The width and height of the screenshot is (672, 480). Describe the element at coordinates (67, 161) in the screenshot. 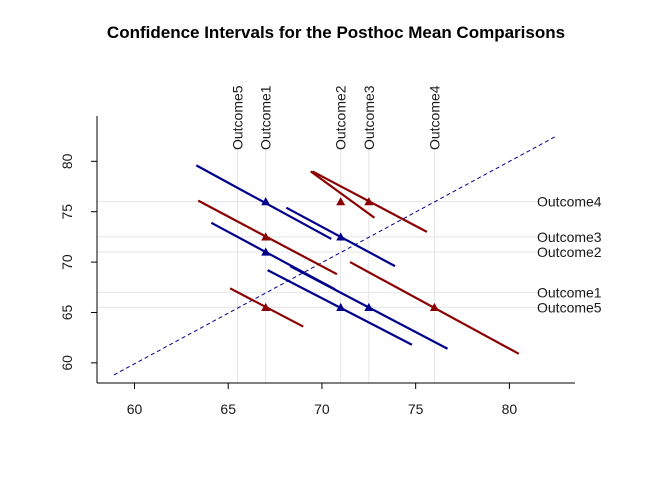

I see `y-tick-label: 80` at that location.